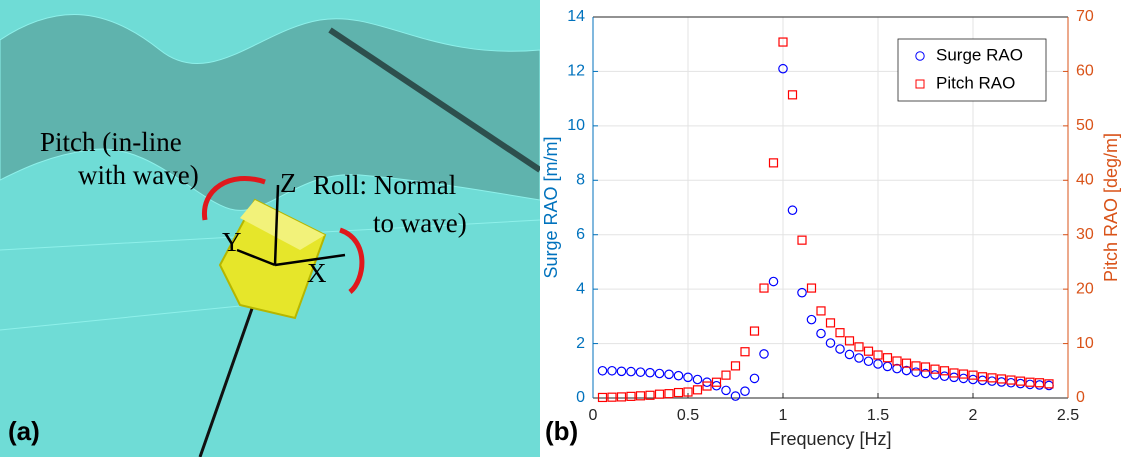 The width and height of the screenshot is (1128, 462). I want to click on y2-tick-label: 50, so click(1085, 125).